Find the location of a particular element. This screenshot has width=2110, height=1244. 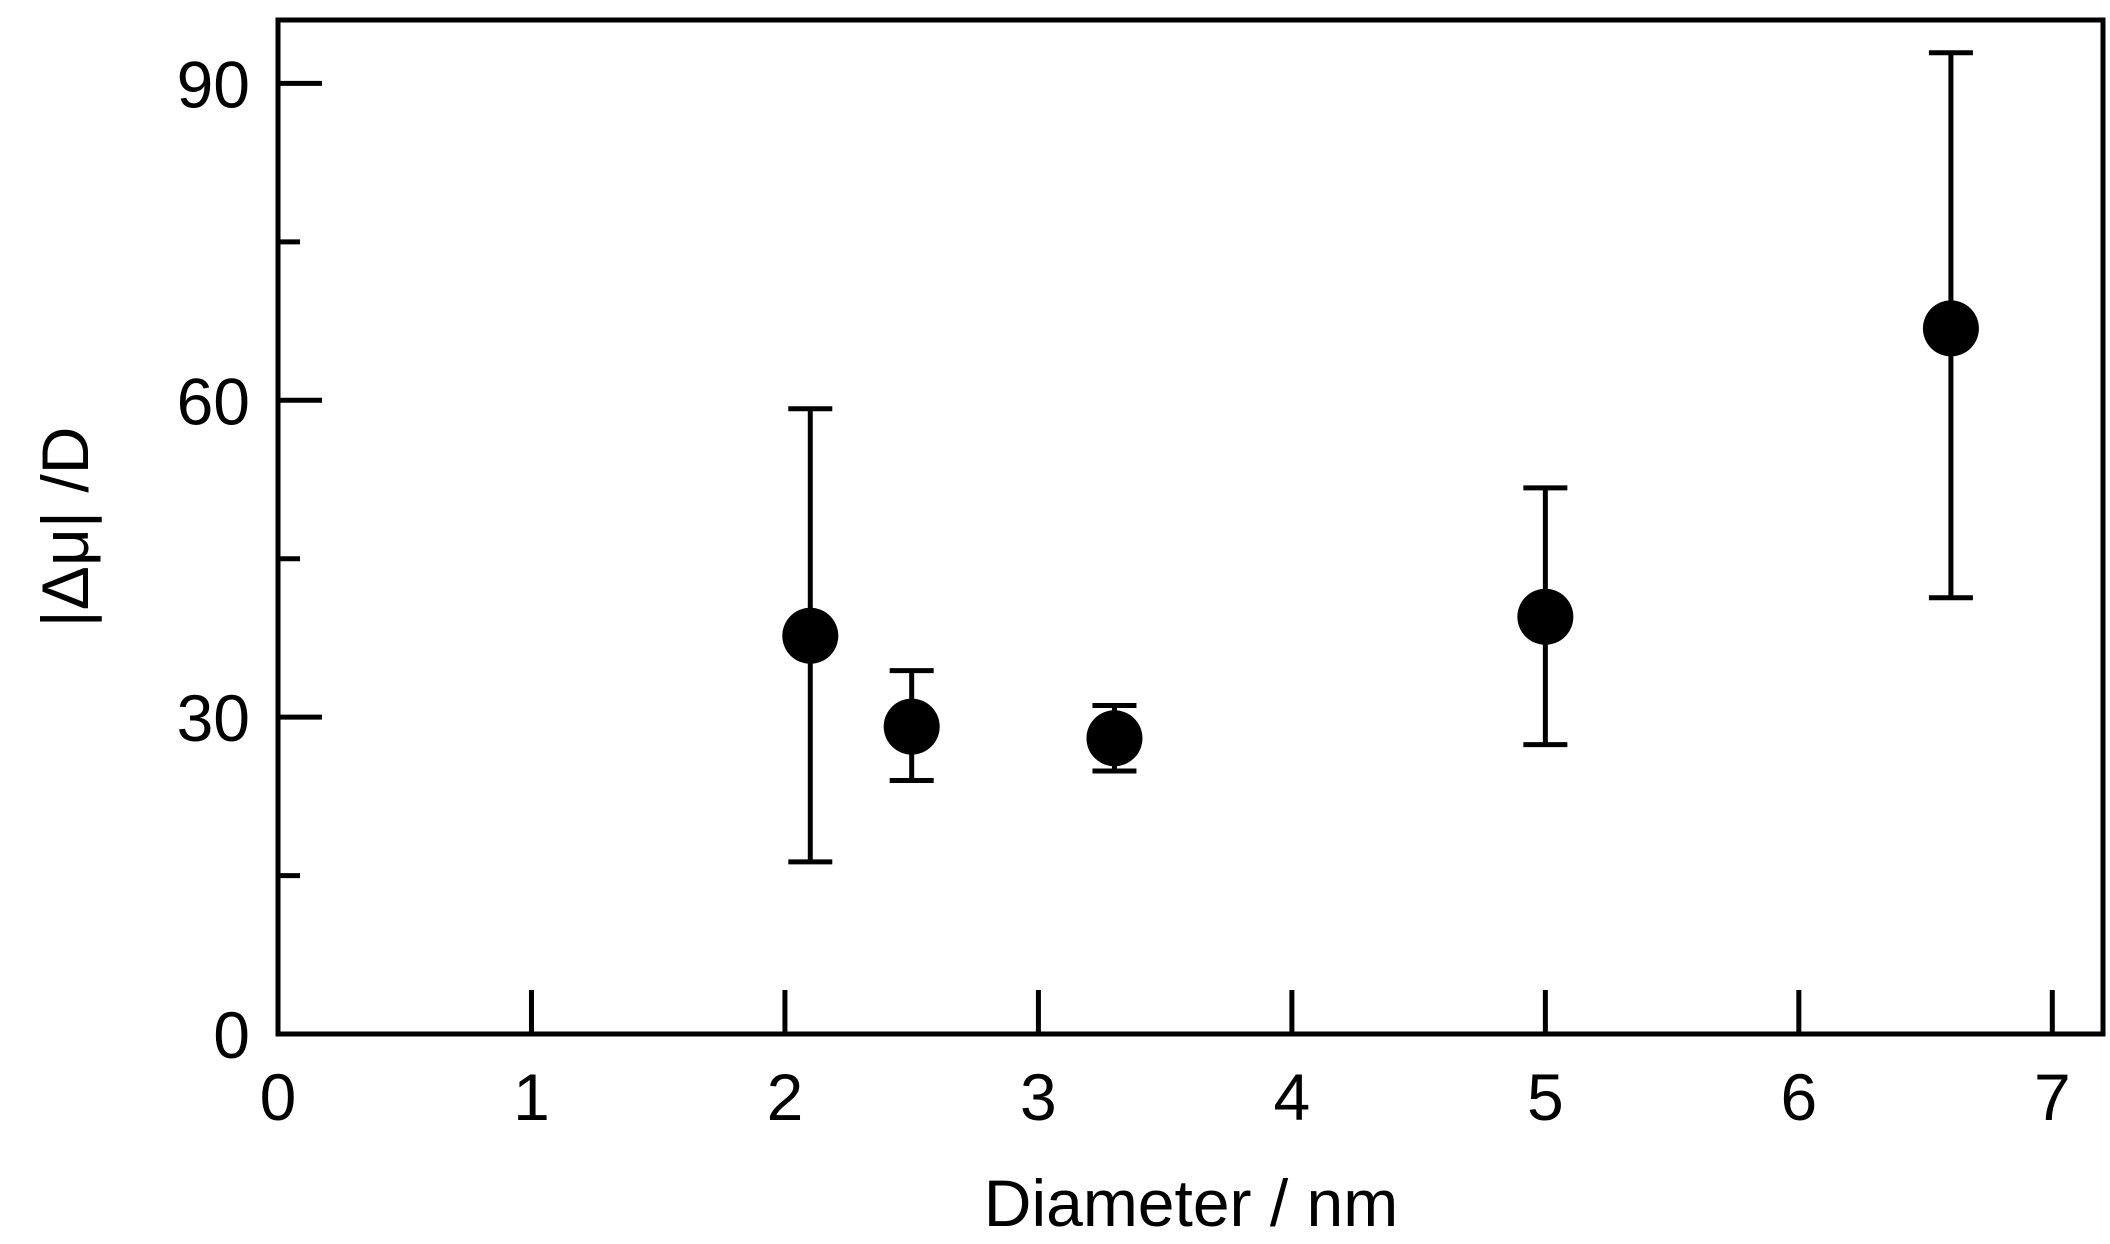

y-tick-label-0: 0 is located at coordinates (231, 1035).